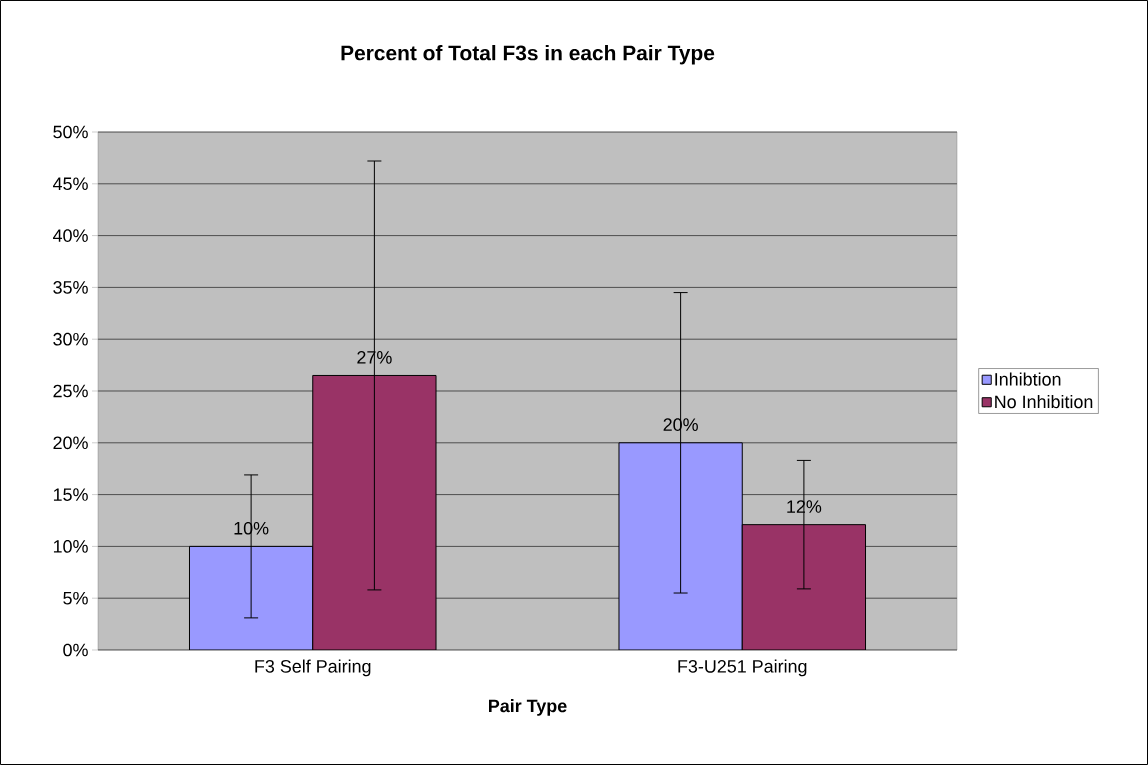 The width and height of the screenshot is (1148, 765). I want to click on y-tick-label: 10%, so click(70, 546).